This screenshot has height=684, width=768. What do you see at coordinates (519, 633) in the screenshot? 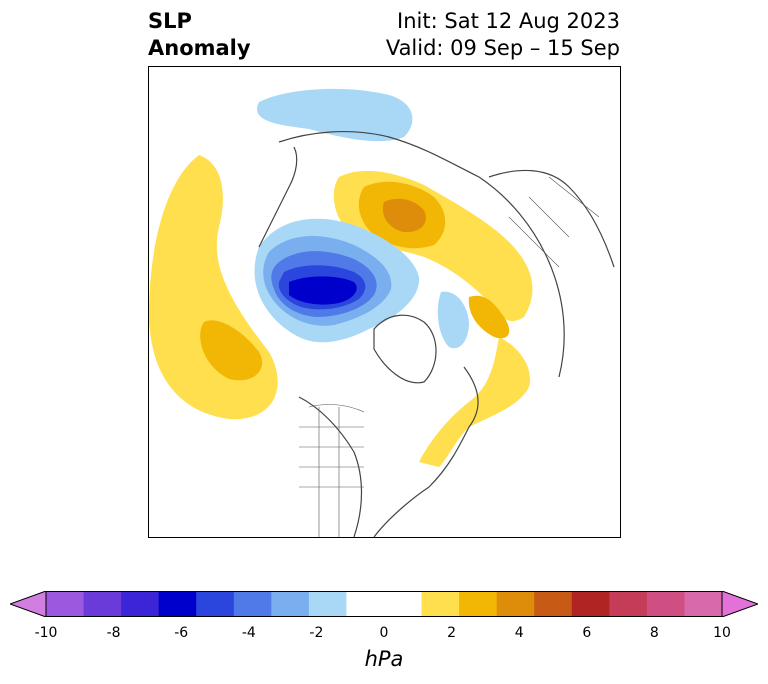
I see `colorbar-tick-label: 4` at bounding box center [519, 633].